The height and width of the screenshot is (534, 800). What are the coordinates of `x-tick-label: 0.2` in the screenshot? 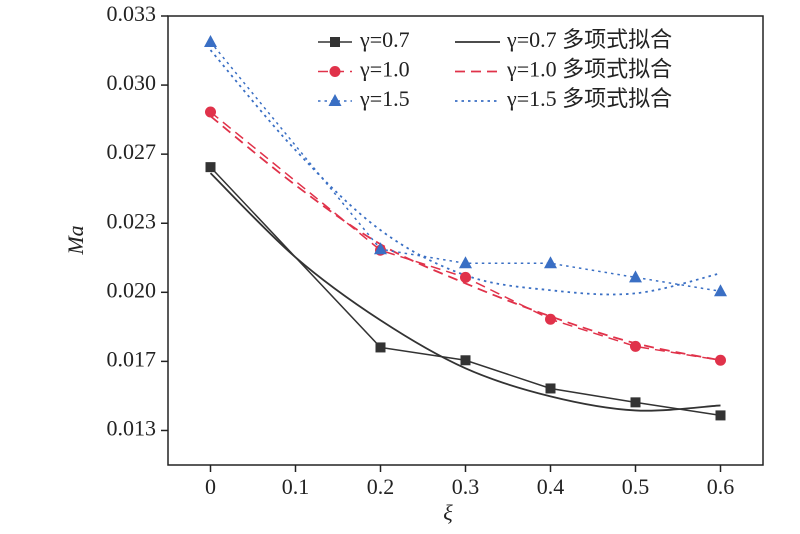 It's located at (381, 486).